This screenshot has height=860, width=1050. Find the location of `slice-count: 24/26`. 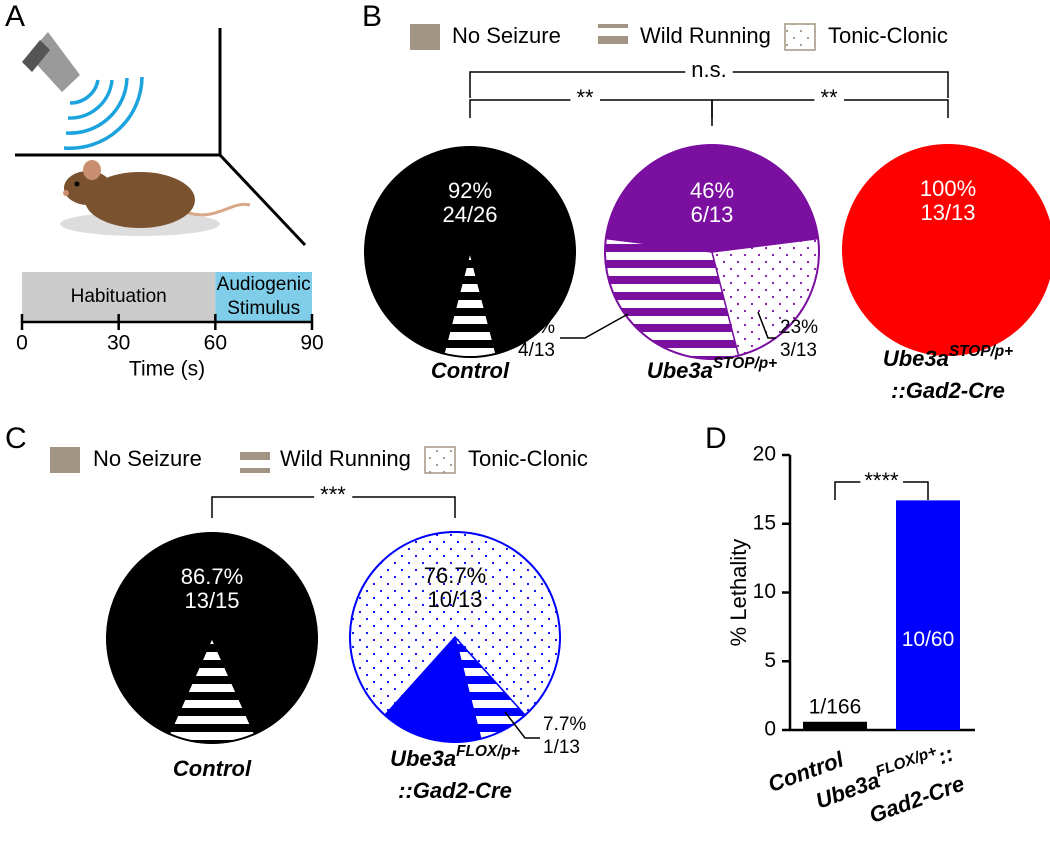

slice-count: 24/26 is located at coordinates (469, 214).